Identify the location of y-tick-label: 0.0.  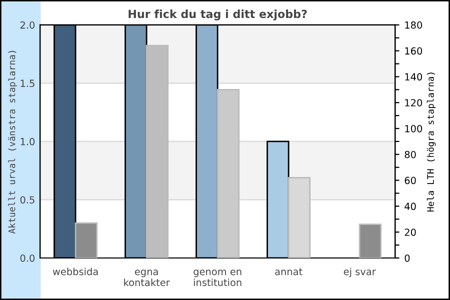
(27, 258).